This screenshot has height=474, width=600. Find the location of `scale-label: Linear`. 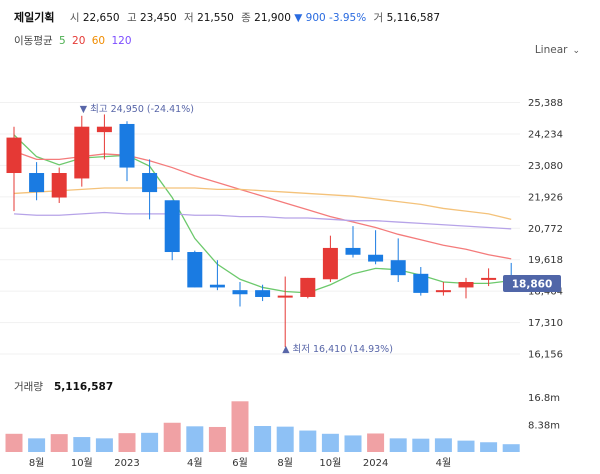

scale-label: Linear is located at coordinates (551, 50).